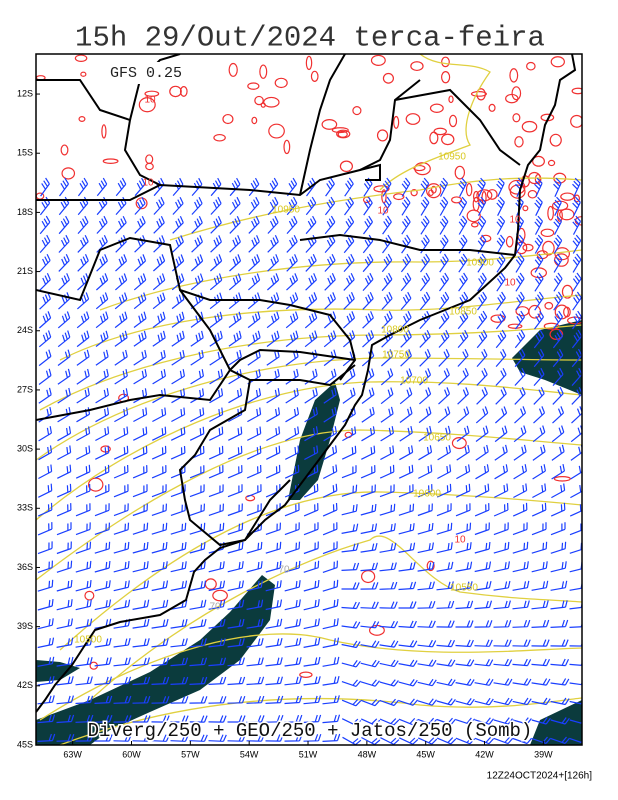 Image resolution: width=618 pixels, height=800 pixels. Describe the element at coordinates (190, 754) in the screenshot. I see `x-tick-label: 57W` at that location.